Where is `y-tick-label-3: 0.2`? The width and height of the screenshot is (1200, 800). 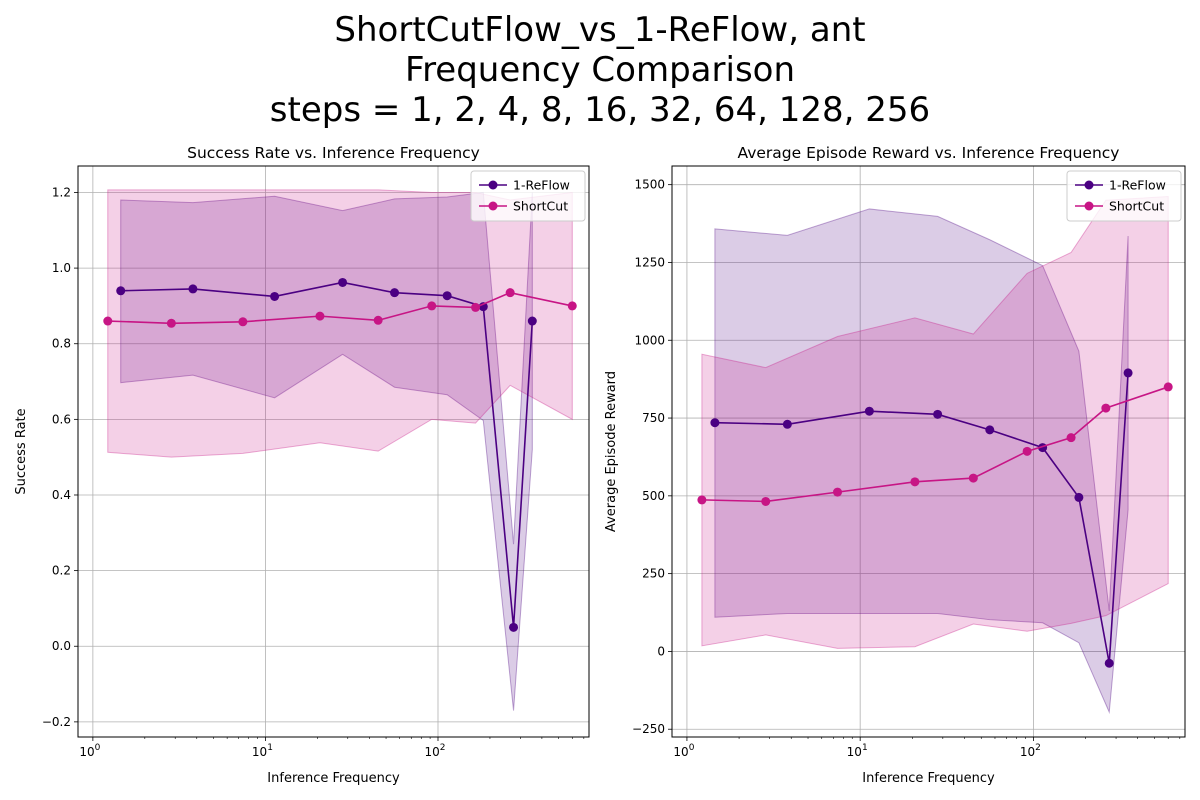
y-tick-label-3: 0.2 is located at coordinates (61, 571).